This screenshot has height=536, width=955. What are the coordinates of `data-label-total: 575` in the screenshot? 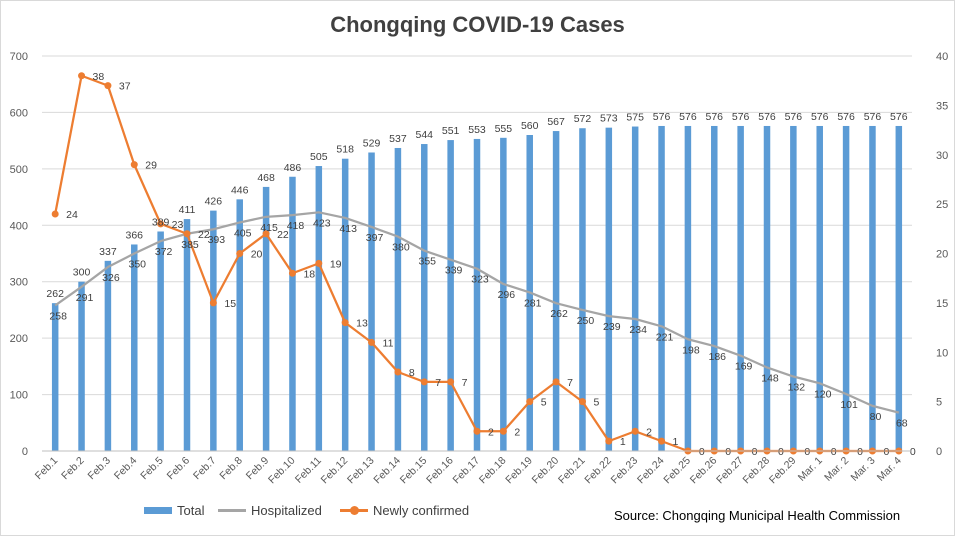 It's located at (635, 118).